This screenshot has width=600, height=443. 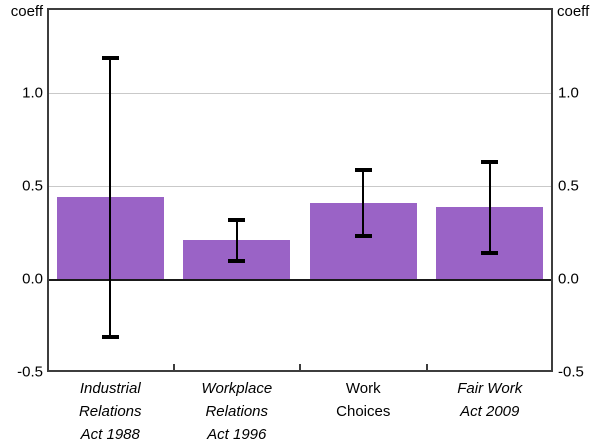 What do you see at coordinates (490, 411) in the screenshot?
I see `category-label-line: Act 2009` at bounding box center [490, 411].